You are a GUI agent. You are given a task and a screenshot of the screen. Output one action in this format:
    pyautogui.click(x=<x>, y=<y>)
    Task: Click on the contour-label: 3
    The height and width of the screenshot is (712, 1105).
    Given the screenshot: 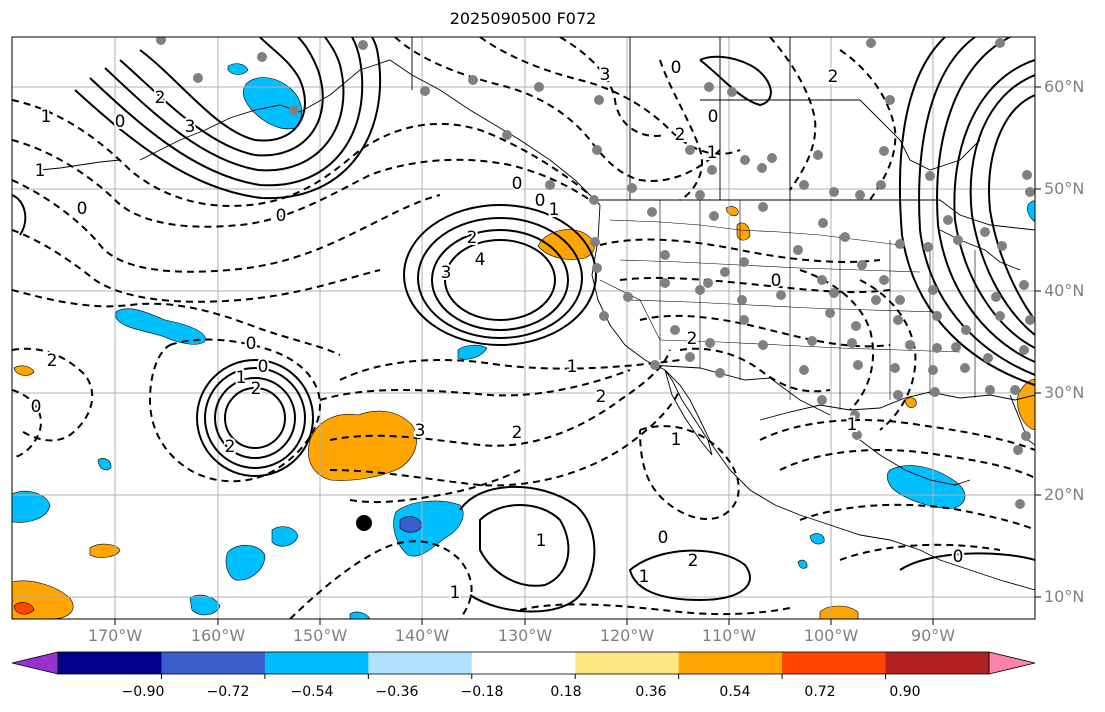 What is the action you would take?
    pyautogui.click(x=605, y=75)
    